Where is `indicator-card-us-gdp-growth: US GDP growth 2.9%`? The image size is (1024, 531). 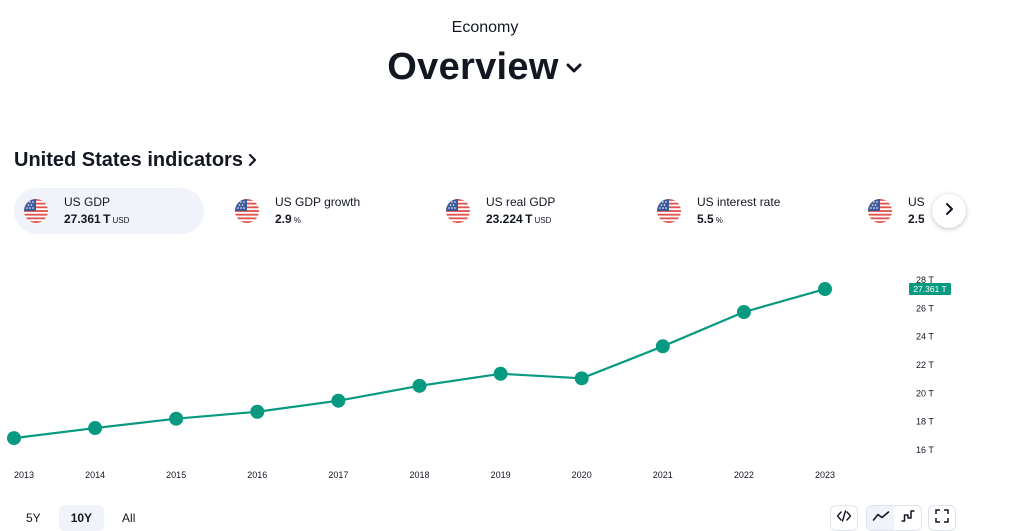
indicator-card-us-gdp-growth: US GDP growth 2.9% is located at coordinates (320, 211).